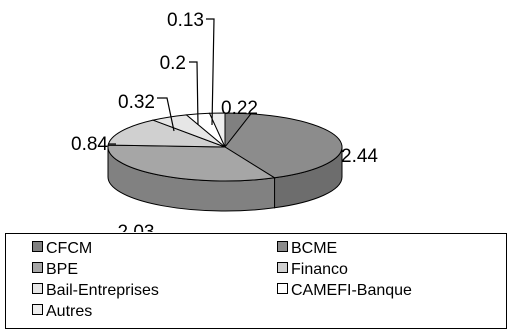 This screenshot has height=332, width=515. Describe the element at coordinates (161, 81) in the screenshot. I see `label-leader-lines` at that location.